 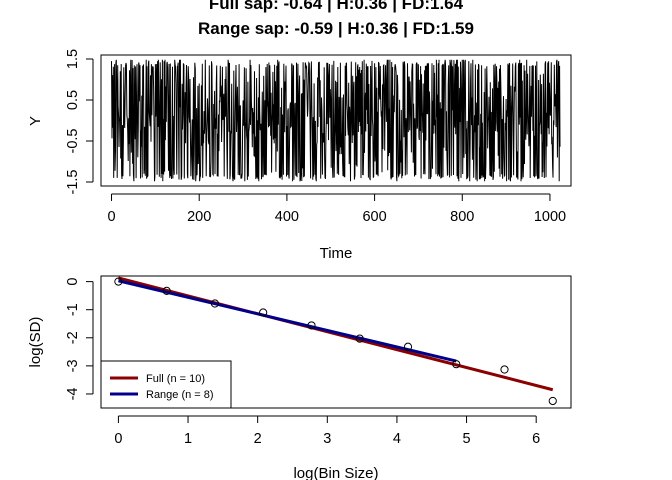 What do you see at coordinates (199, 217) in the screenshot?
I see `plot1-x-tick-label: 200` at bounding box center [199, 217].